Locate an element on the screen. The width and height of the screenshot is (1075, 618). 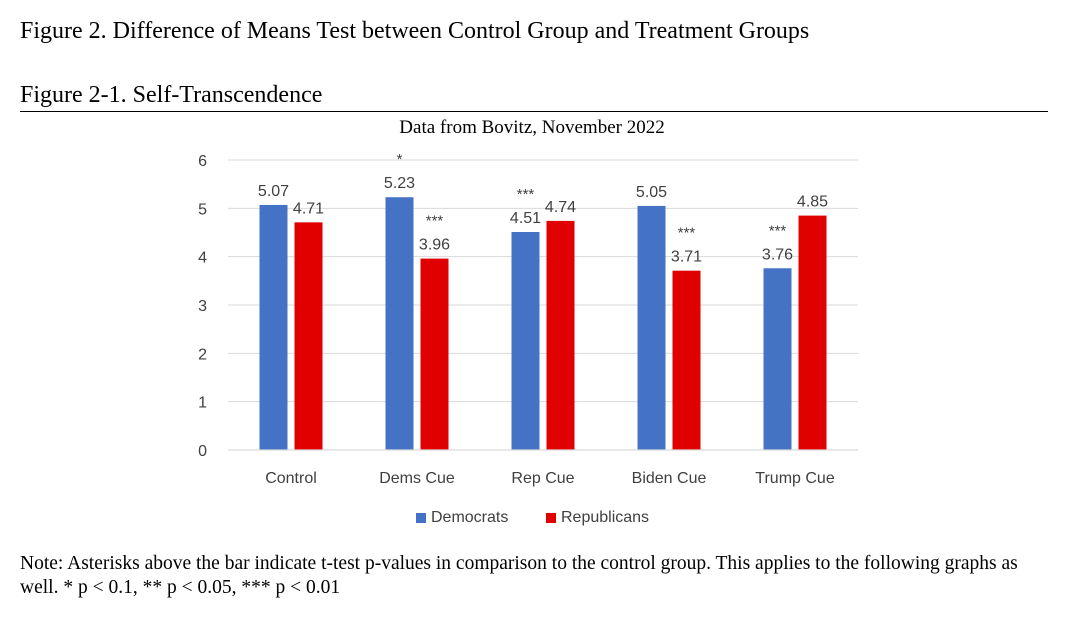
legend-item-democrats: Democrats is located at coordinates (462, 518).